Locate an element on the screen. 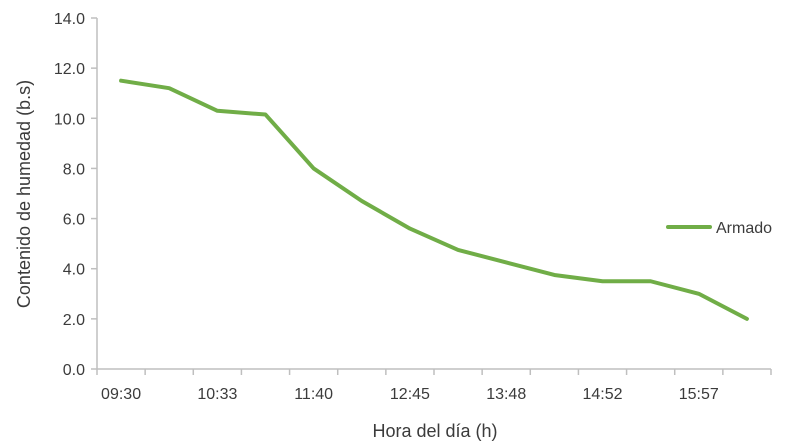 Image resolution: width=787 pixels, height=448 pixels. y-tick-label: 10.0 is located at coordinates (69, 119).